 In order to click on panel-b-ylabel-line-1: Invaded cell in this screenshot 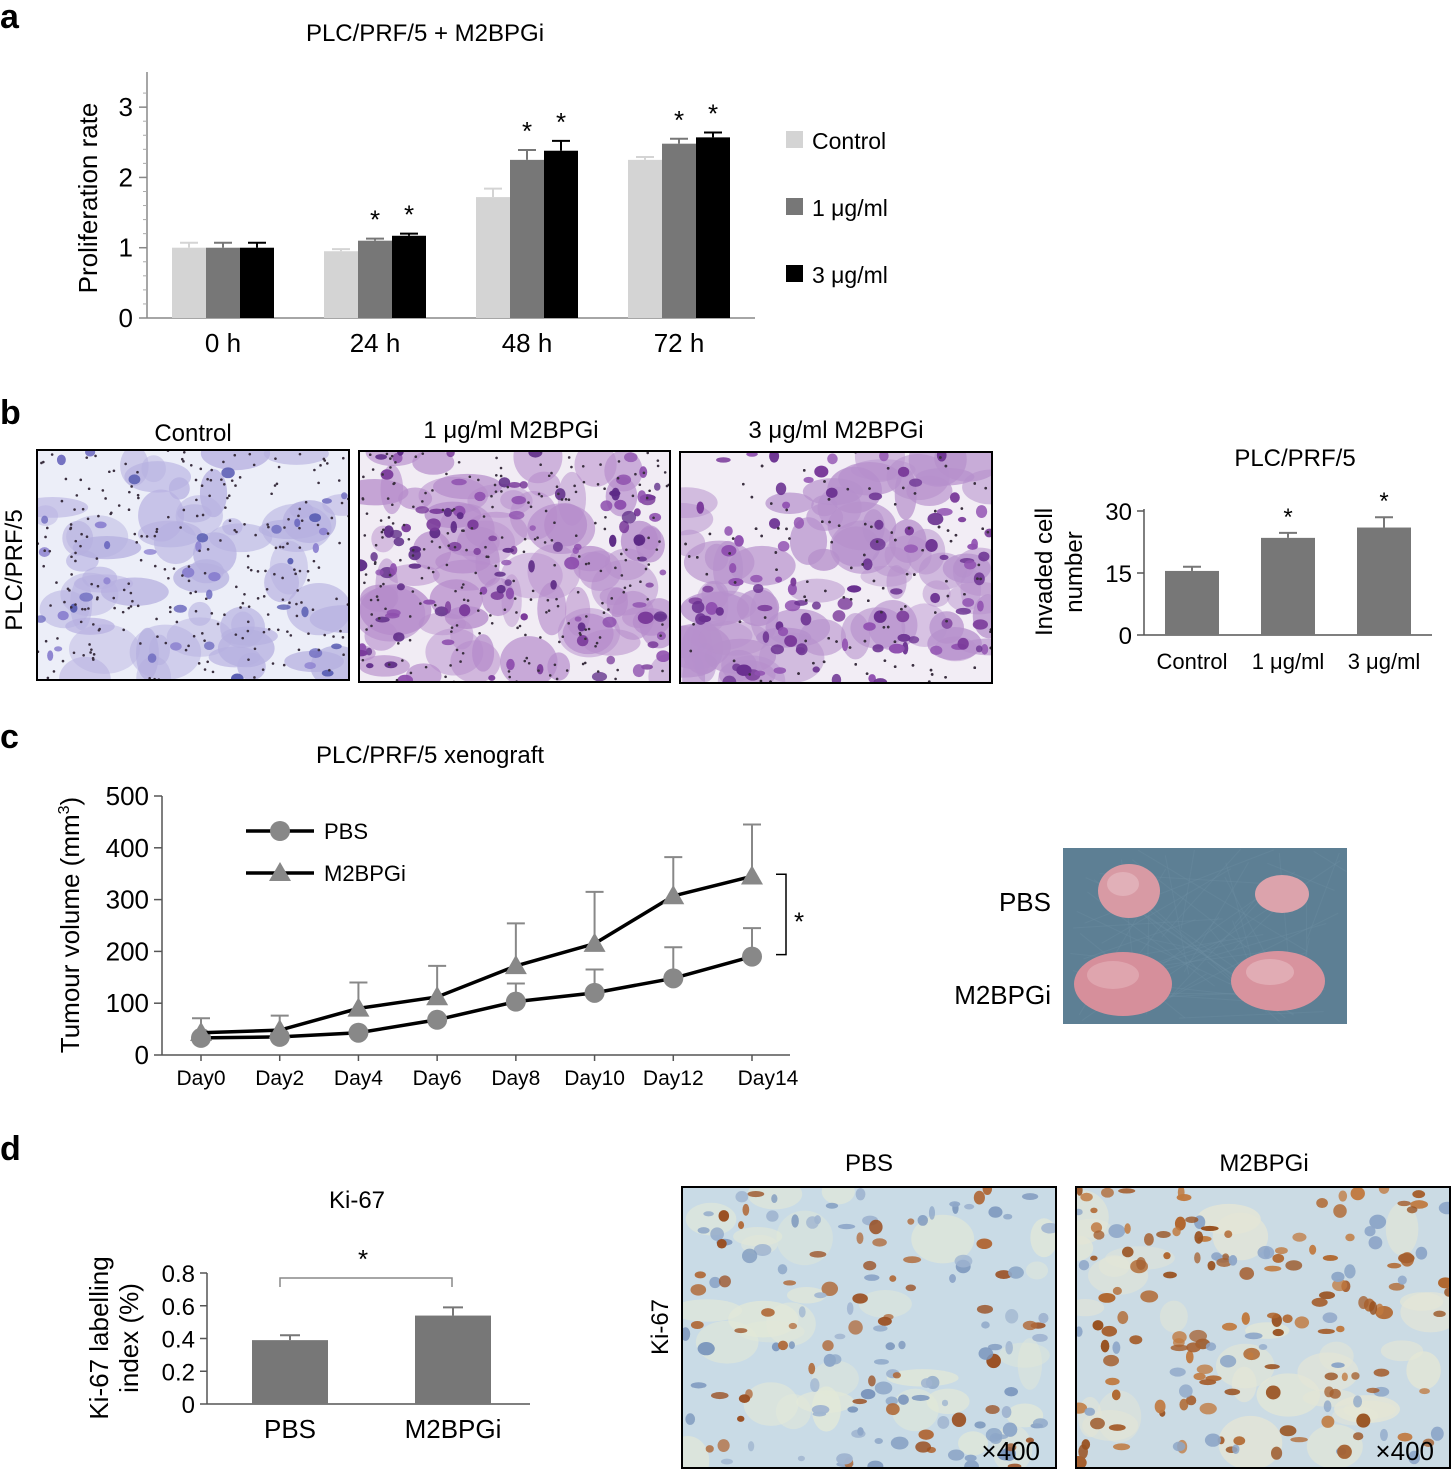, I will do `click(1044, 572)`.